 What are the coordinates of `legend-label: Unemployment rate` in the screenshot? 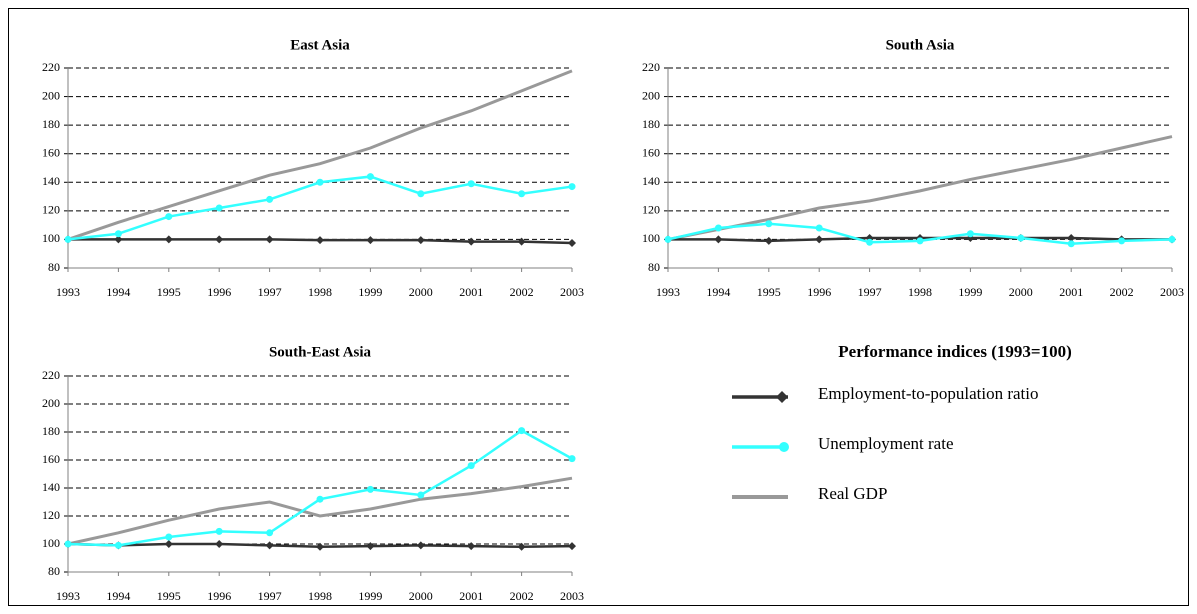 It's located at (886, 443).